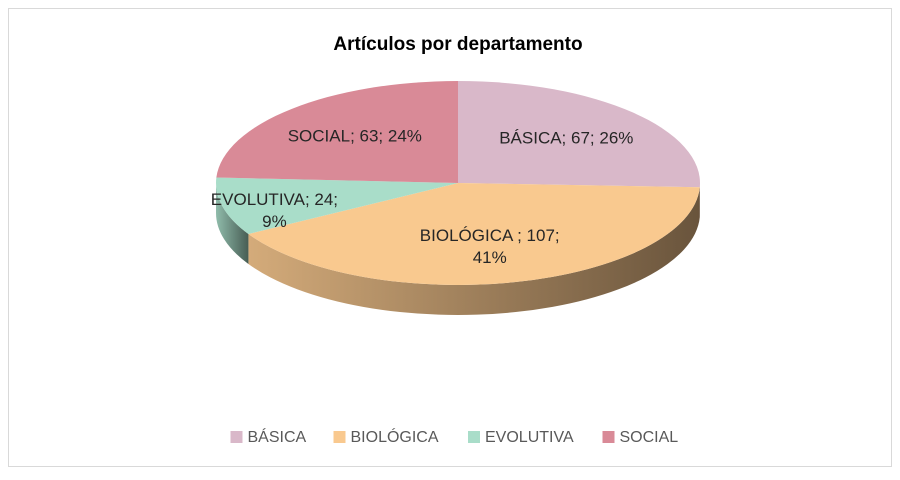 The height and width of the screenshot is (480, 900). What do you see at coordinates (274, 221) in the screenshot?
I see `data-label: 9%` at bounding box center [274, 221].